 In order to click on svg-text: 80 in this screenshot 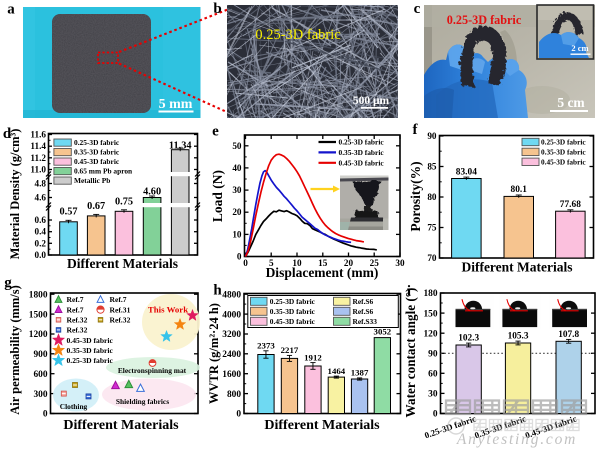, I will do `click(432, 197)`.